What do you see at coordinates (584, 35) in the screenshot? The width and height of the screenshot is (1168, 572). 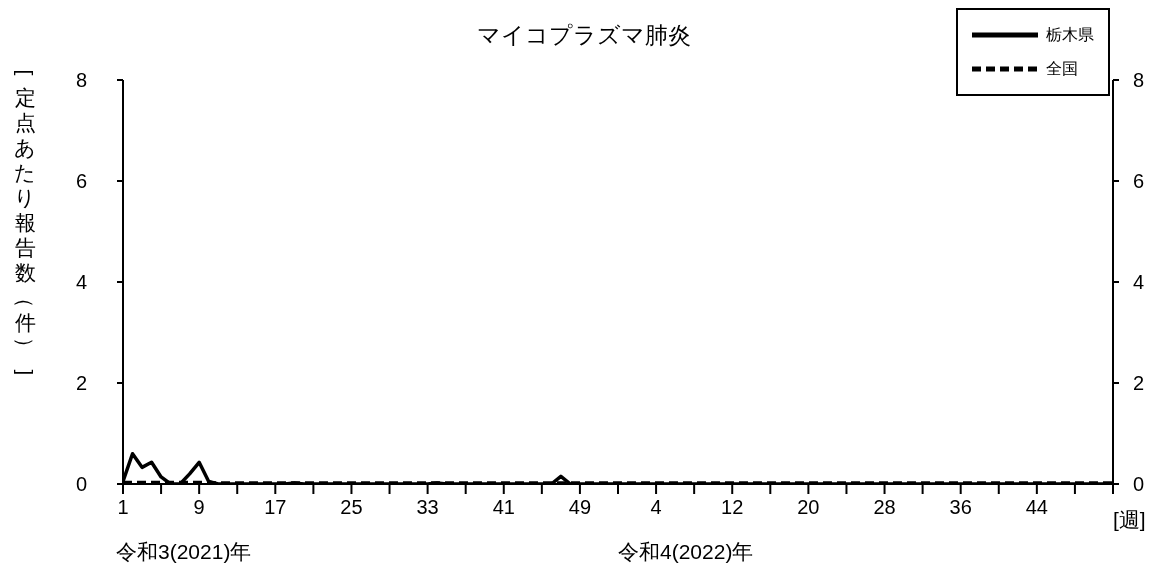 I see `chart-title: マイコプラズマ肺炎` at bounding box center [584, 35].